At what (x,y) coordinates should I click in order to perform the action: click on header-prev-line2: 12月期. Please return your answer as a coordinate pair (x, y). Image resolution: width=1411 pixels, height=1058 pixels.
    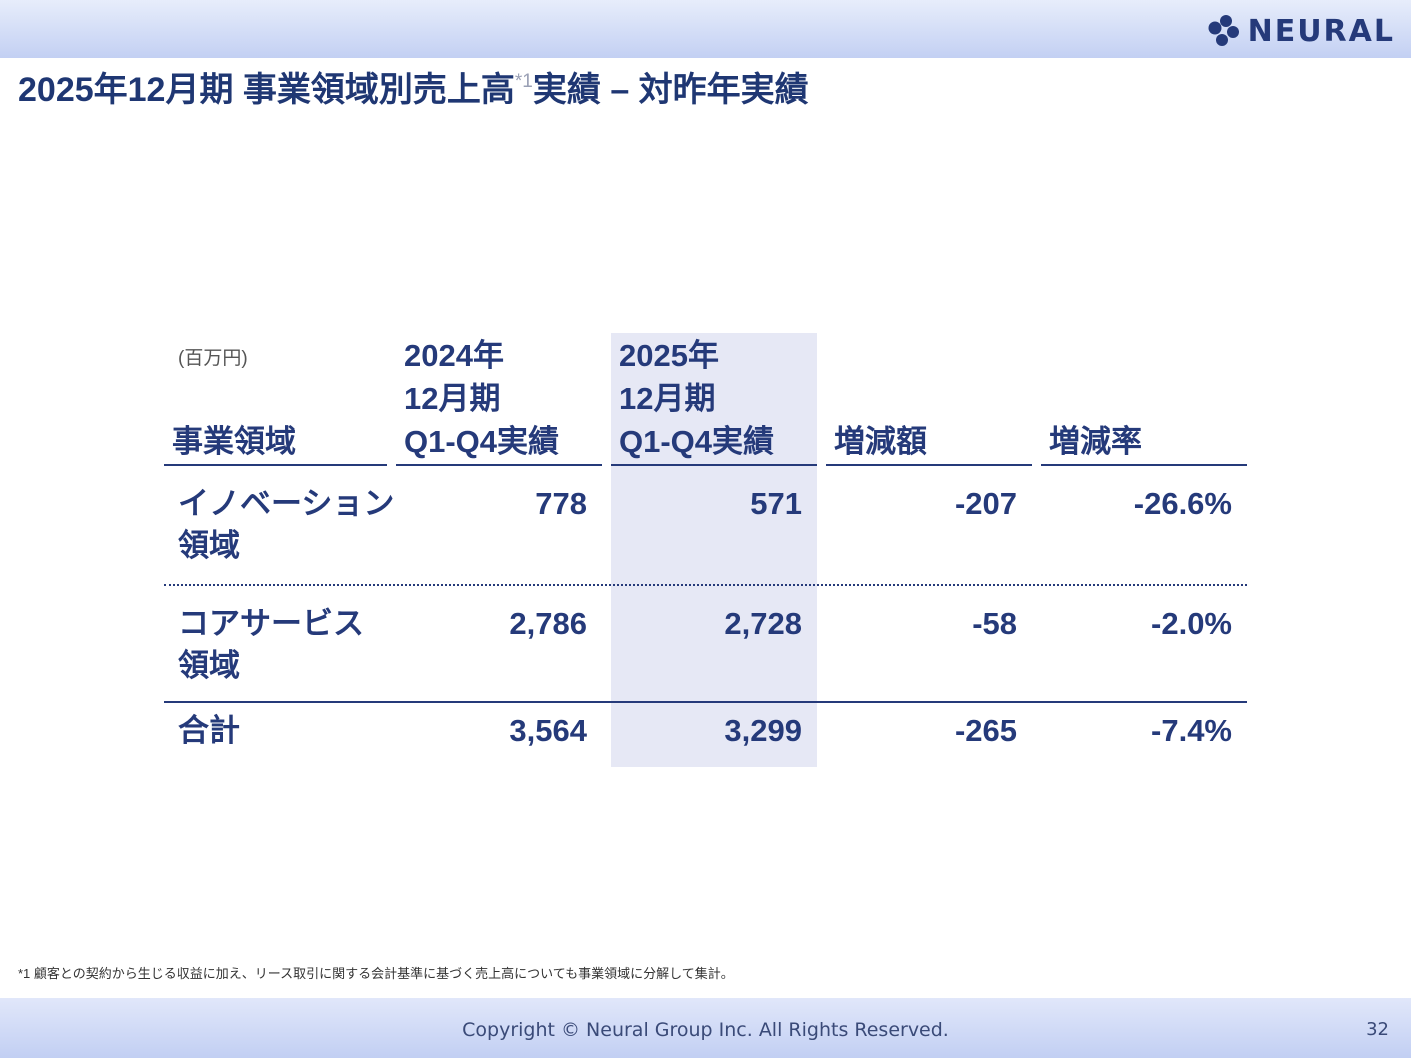
    Looking at the image, I should click on (452, 398).